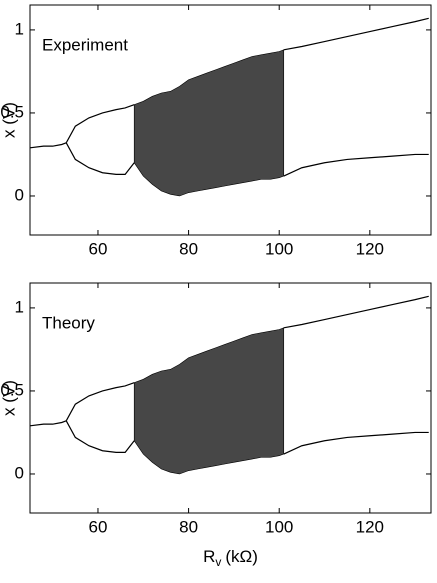 The image size is (437, 583). Describe the element at coordinates (218, 562) in the screenshot. I see `x-axis-label-sub: v` at that location.